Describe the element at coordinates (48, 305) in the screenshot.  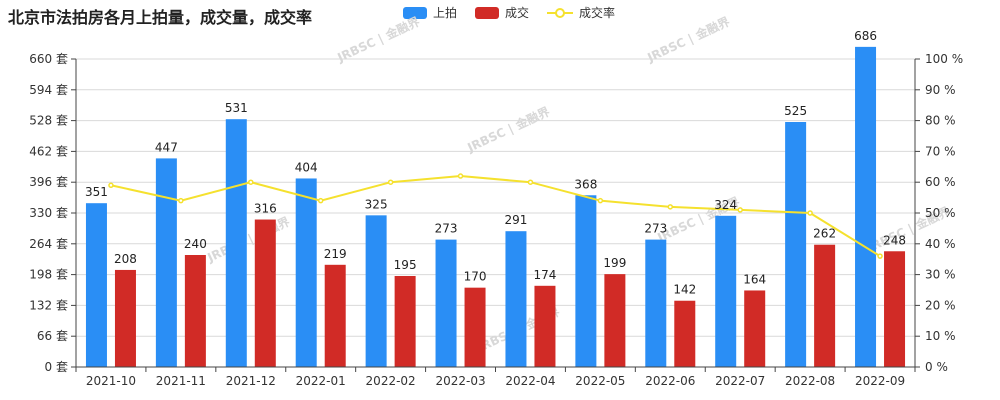
I see `y-left-tick-label: 132 套` at that location.